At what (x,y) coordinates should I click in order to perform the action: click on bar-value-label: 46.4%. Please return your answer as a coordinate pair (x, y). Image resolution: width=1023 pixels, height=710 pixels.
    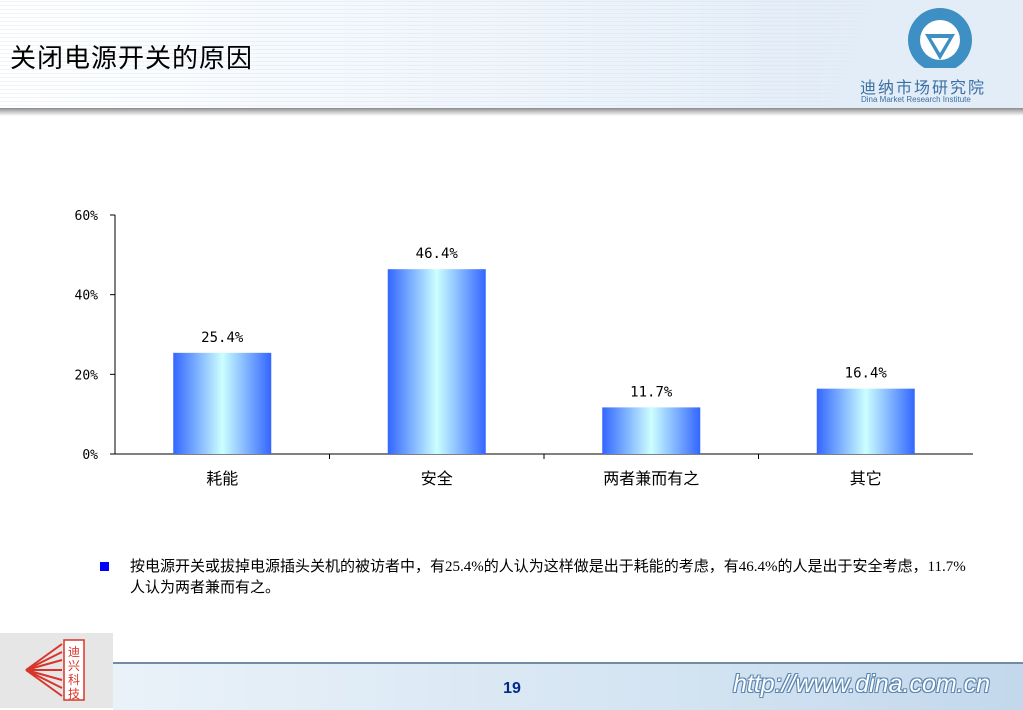
    Looking at the image, I should click on (437, 254).